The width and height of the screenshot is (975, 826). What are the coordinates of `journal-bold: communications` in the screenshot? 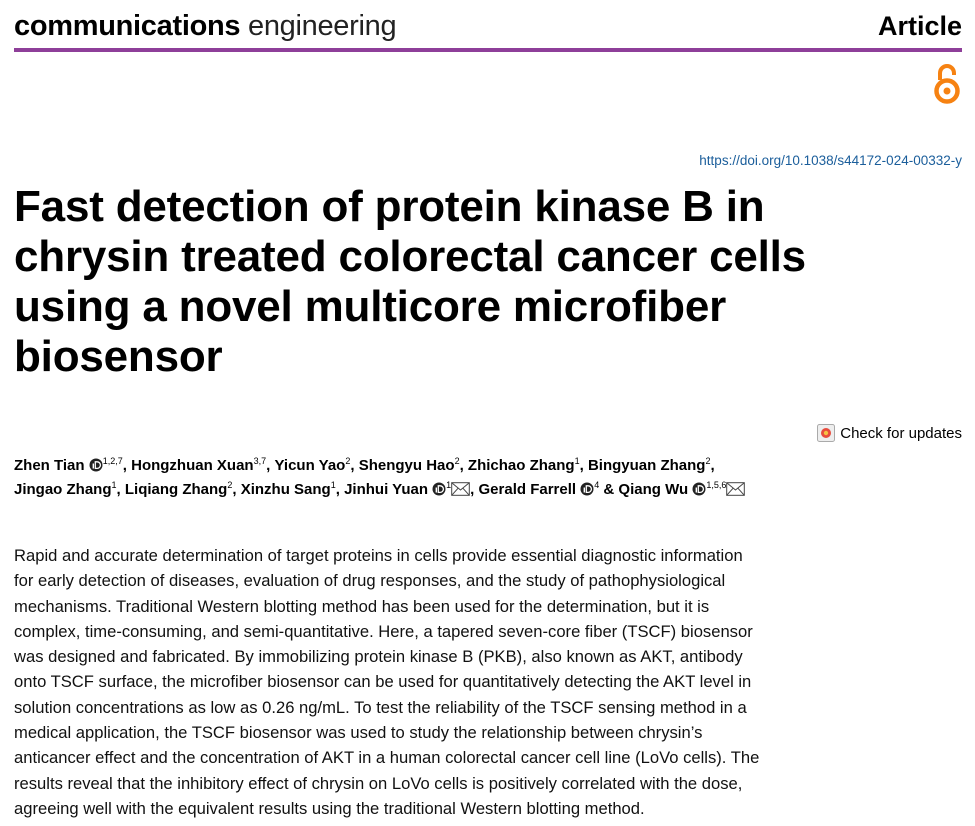 It's located at (127, 26).